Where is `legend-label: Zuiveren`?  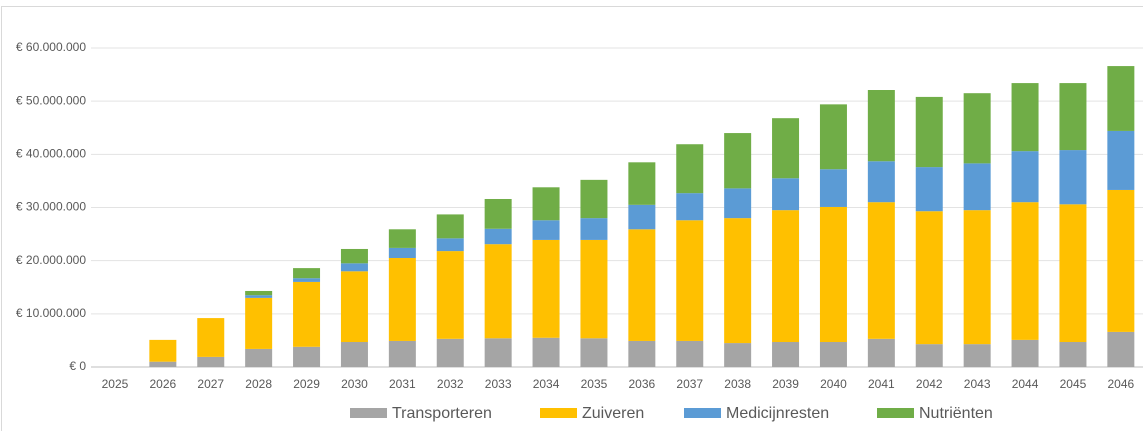 legend-label: Zuiveren is located at coordinates (613, 413).